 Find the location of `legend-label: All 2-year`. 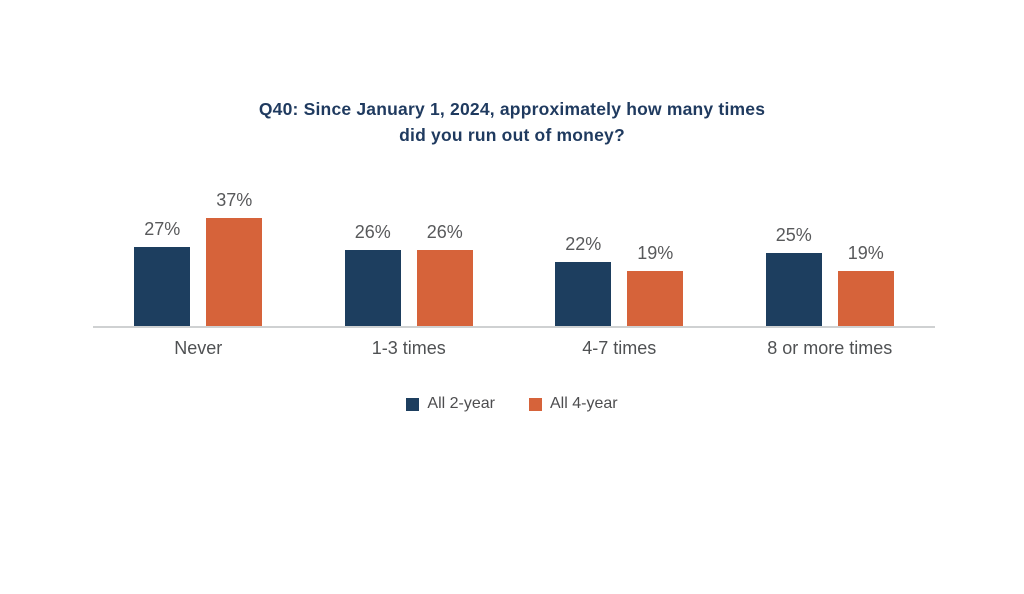

legend-label: All 2-year is located at coordinates (461, 403).